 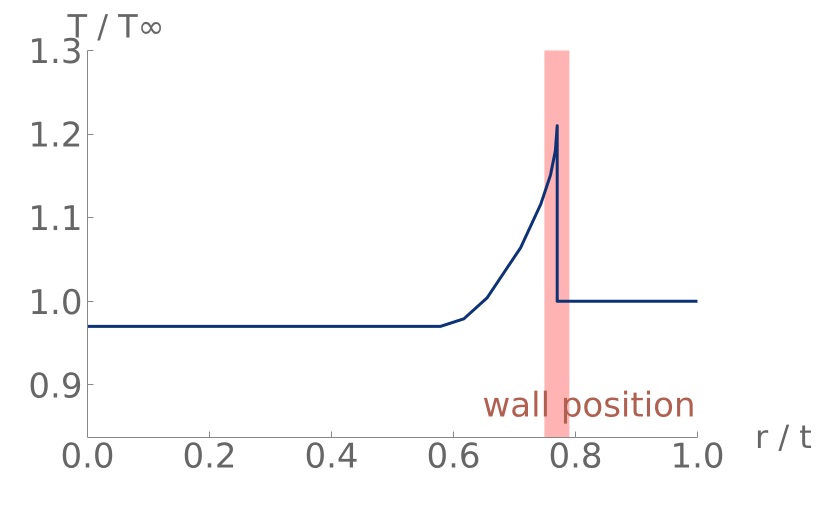 I want to click on x-tick-label: 0.0, so click(x=87, y=456).